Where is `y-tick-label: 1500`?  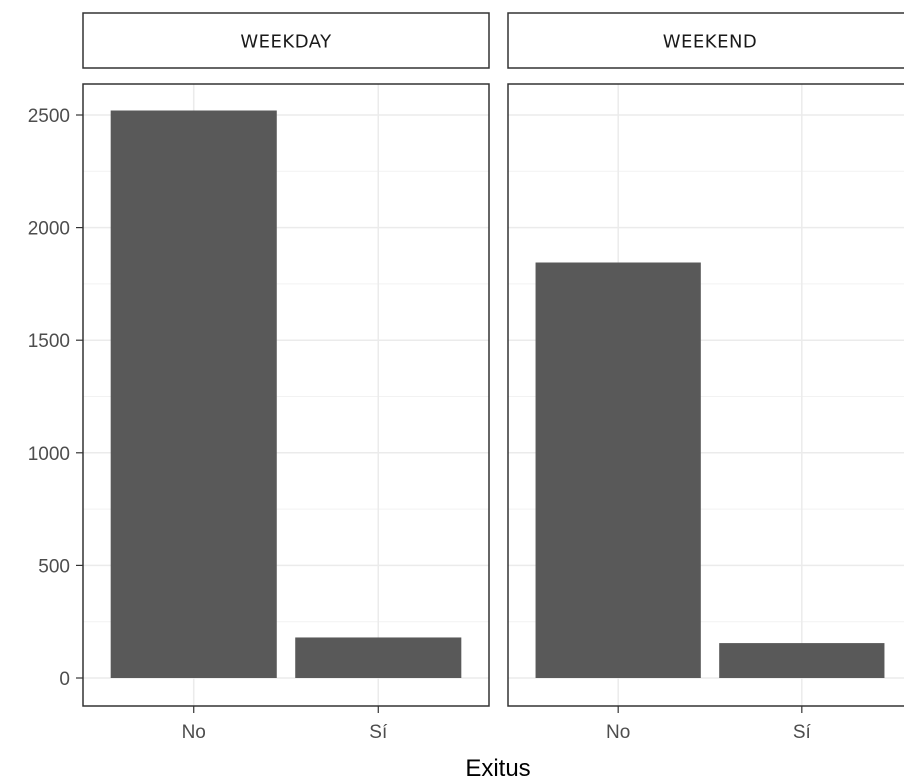 y-tick-label: 1500 is located at coordinates (49, 341).